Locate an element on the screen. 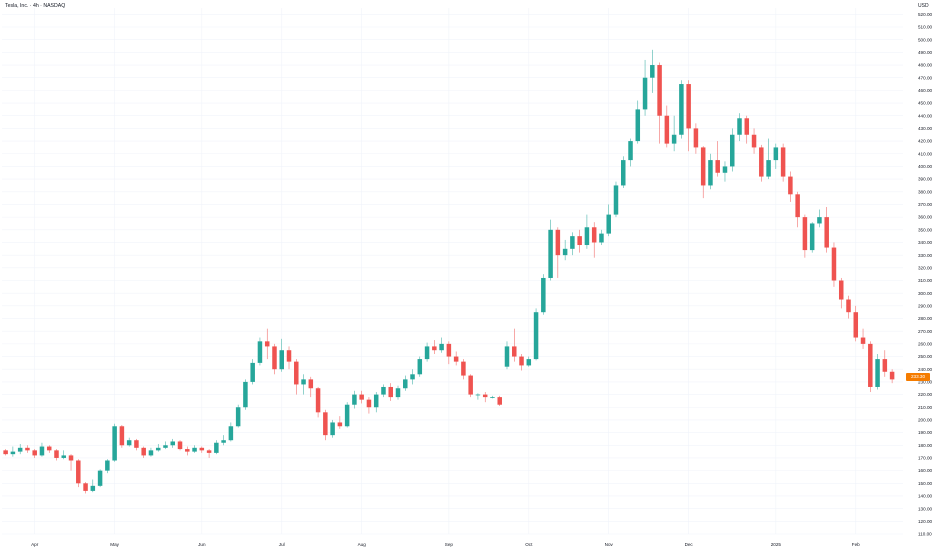  x-tick-label: May is located at coordinates (114, 544).